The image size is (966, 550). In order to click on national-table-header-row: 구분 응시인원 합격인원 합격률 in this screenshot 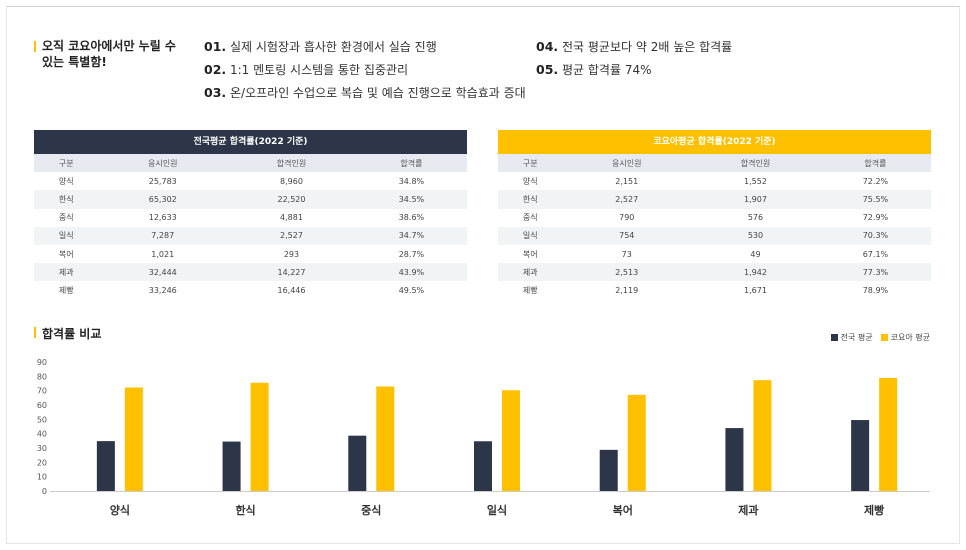, I will do `click(250, 163)`.